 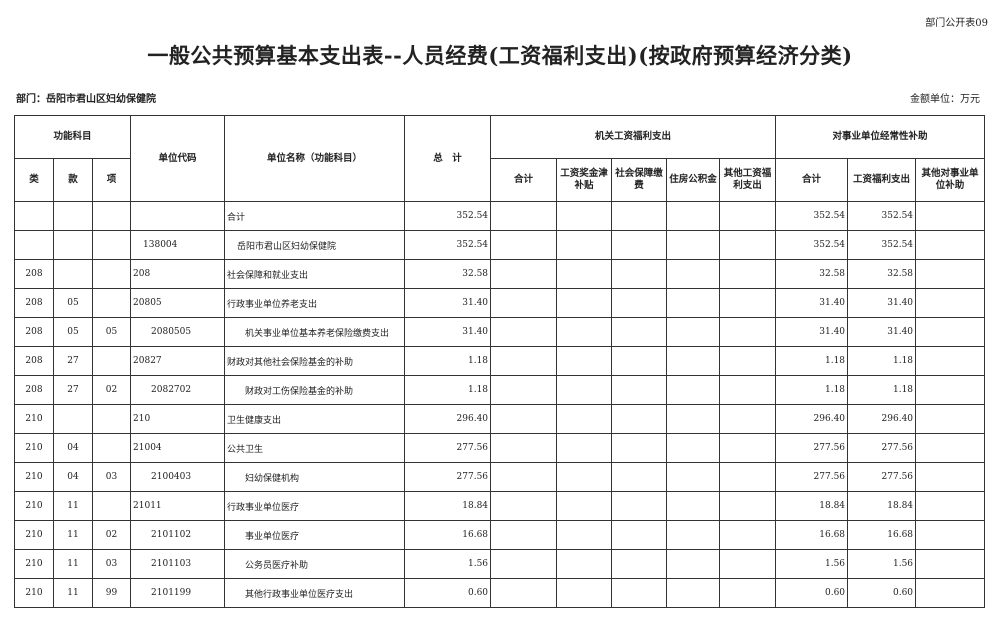 I want to click on inst-total-cell: 31.40, so click(x=812, y=303).